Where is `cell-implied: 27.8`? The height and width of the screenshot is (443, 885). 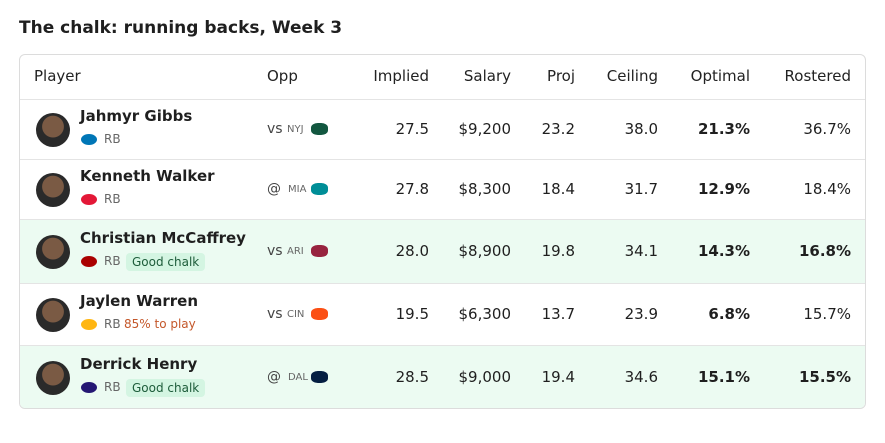 cell-implied: 27.8 is located at coordinates (412, 189).